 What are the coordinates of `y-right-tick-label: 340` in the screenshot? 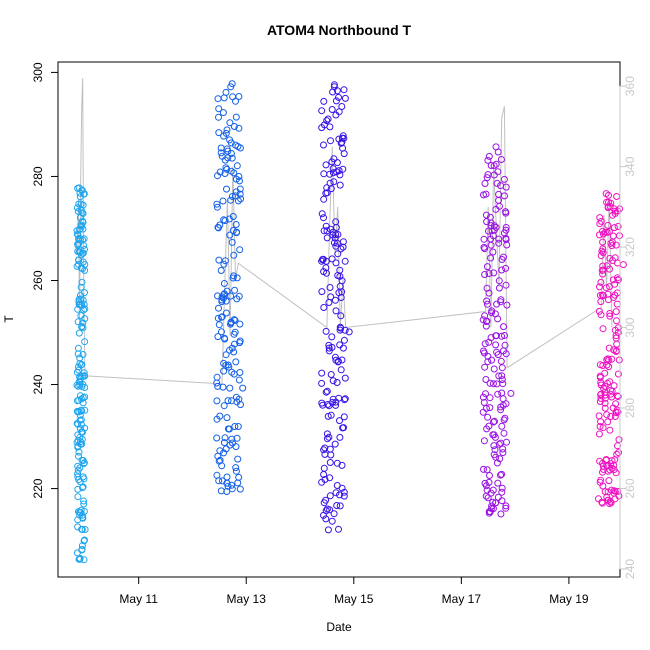 It's located at (630, 166).